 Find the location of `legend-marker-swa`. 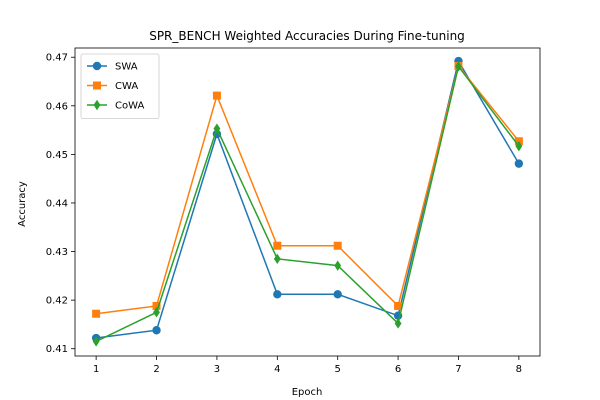

legend-marker-swa is located at coordinates (97, 66).